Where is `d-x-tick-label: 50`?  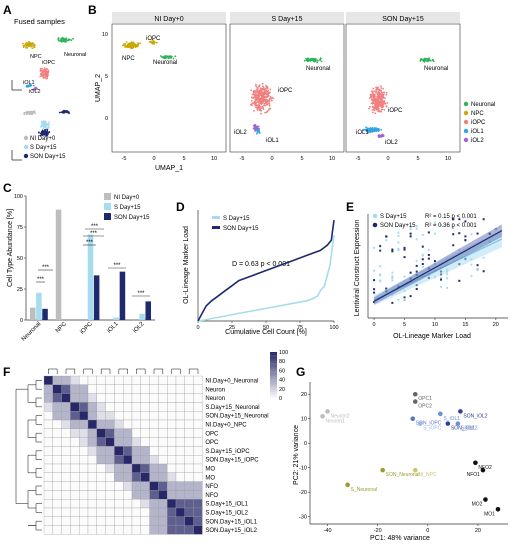 d-x-tick-label: 50 is located at coordinates (266, 328).